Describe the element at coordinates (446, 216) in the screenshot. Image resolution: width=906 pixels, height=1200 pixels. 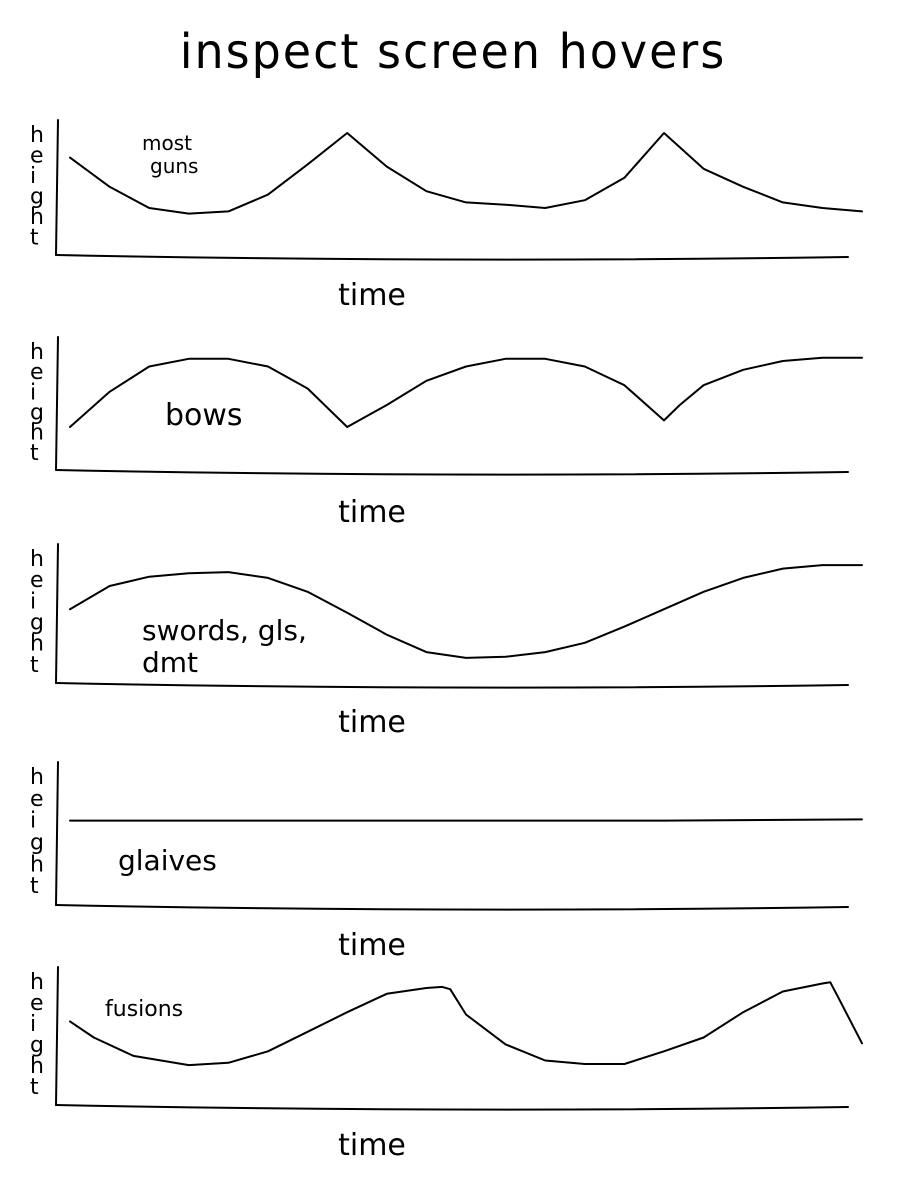
I see `chart-panel-most-guns: h e i g h t time most guns` at that location.